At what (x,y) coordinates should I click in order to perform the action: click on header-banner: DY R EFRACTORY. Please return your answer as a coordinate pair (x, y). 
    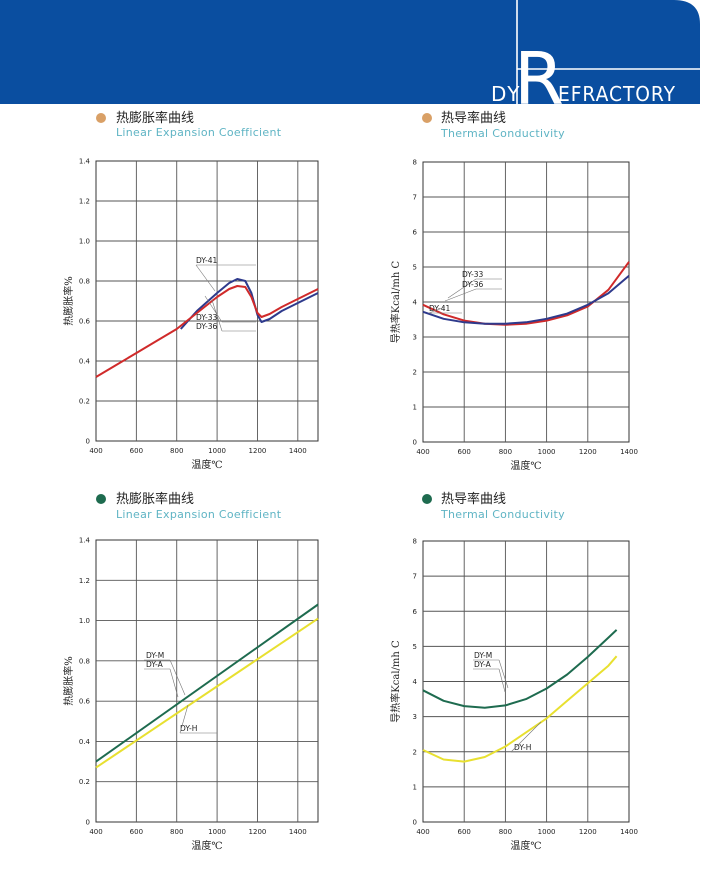
    Looking at the image, I should click on (350, 52).